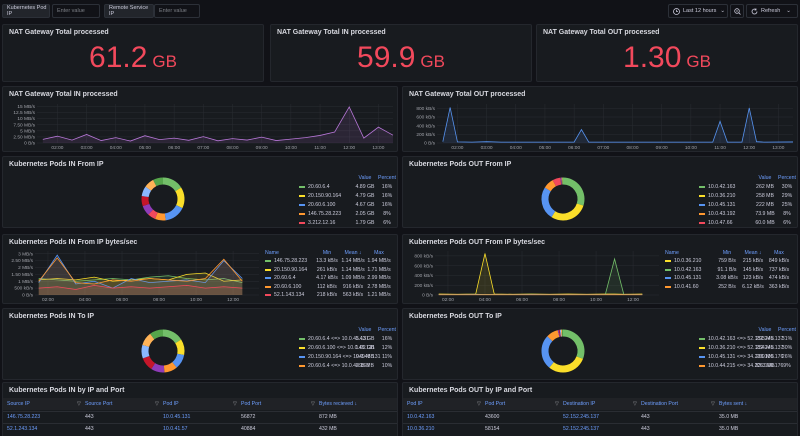 The image size is (800, 436). Describe the element at coordinates (272, 253) in the screenshot. I see `legend-header: Name` at that location.